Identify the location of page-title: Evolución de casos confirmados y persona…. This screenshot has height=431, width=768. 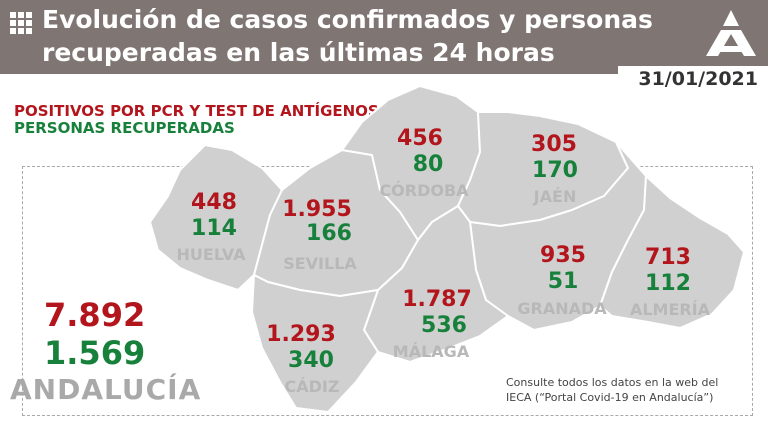
(352, 36).